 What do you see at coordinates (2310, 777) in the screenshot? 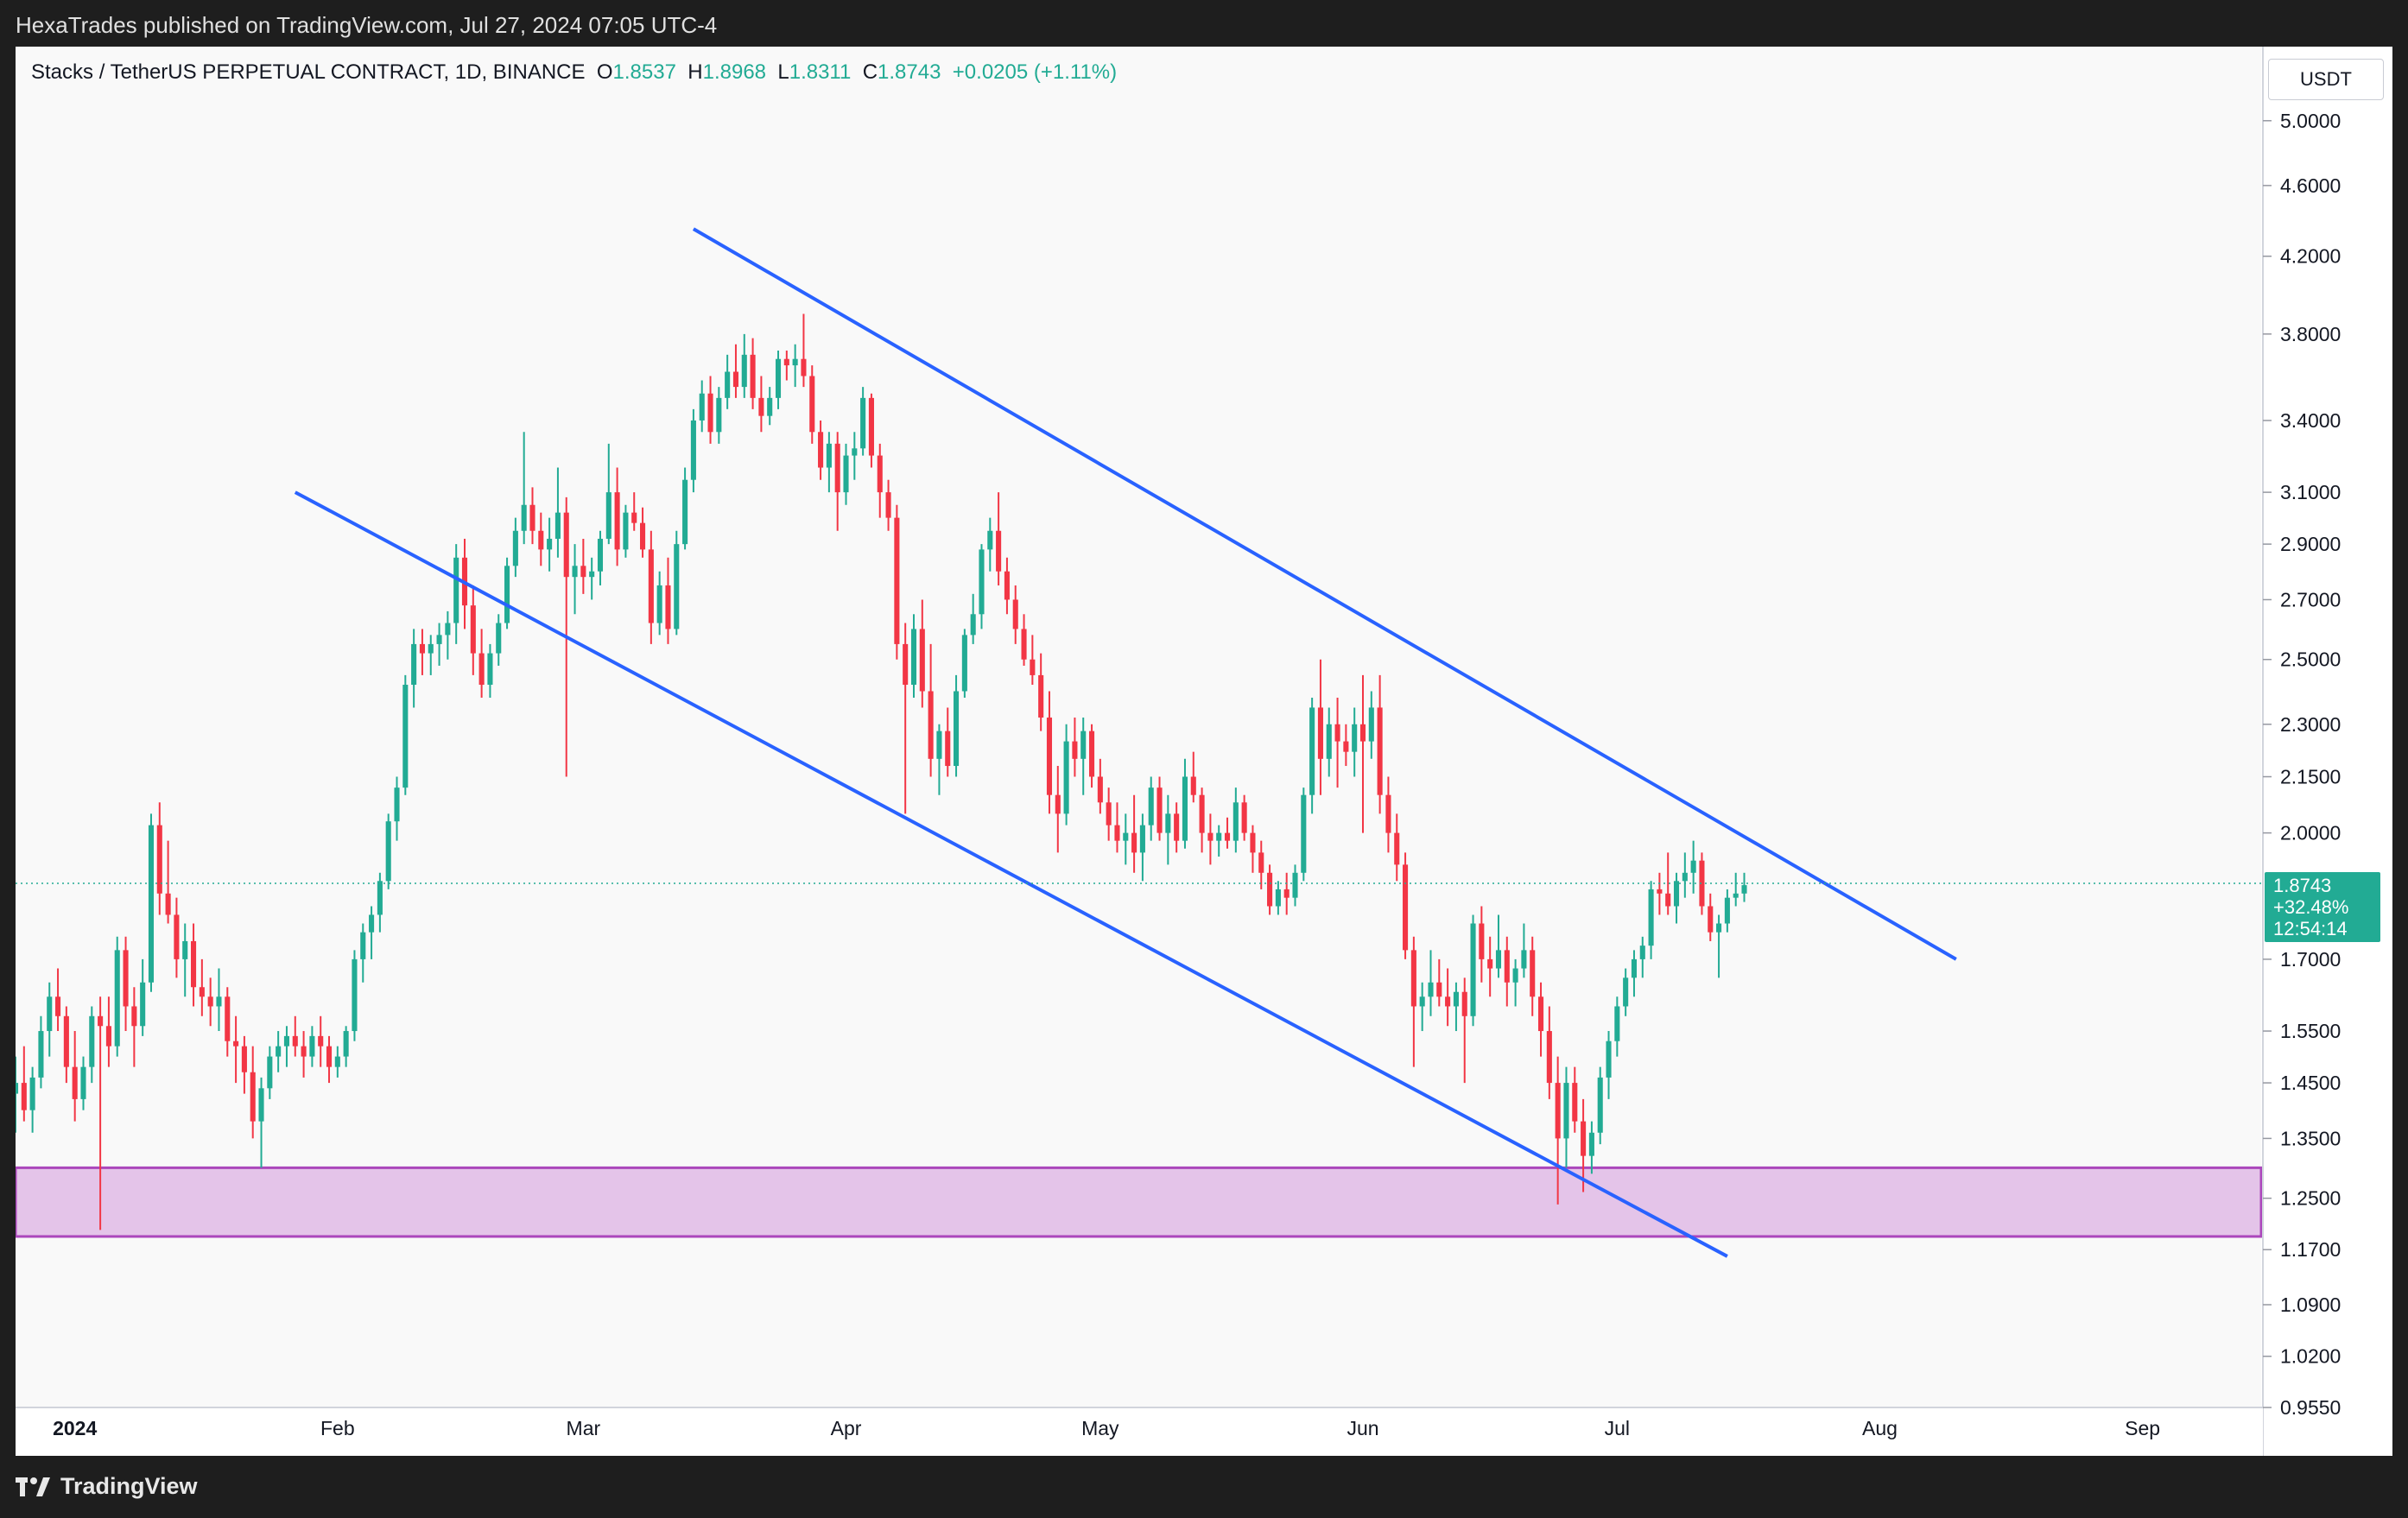
I see `price-tick-label: 2.1500` at bounding box center [2310, 777].